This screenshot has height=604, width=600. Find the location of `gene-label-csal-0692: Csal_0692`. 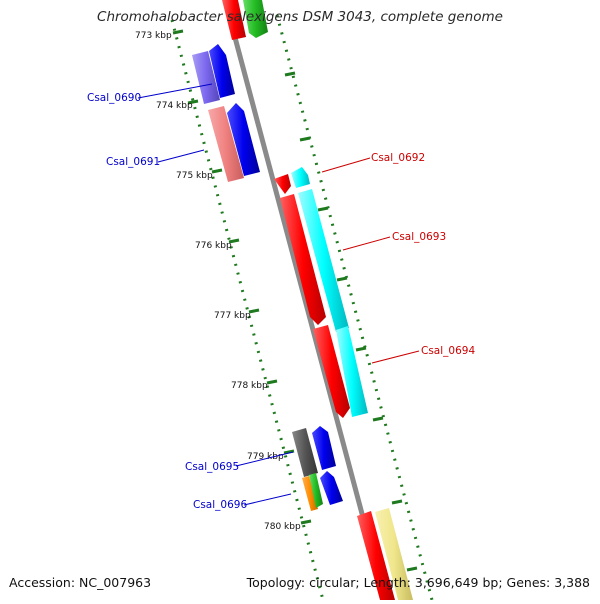

gene-label-csal-0692: Csal_0692 is located at coordinates (398, 158).